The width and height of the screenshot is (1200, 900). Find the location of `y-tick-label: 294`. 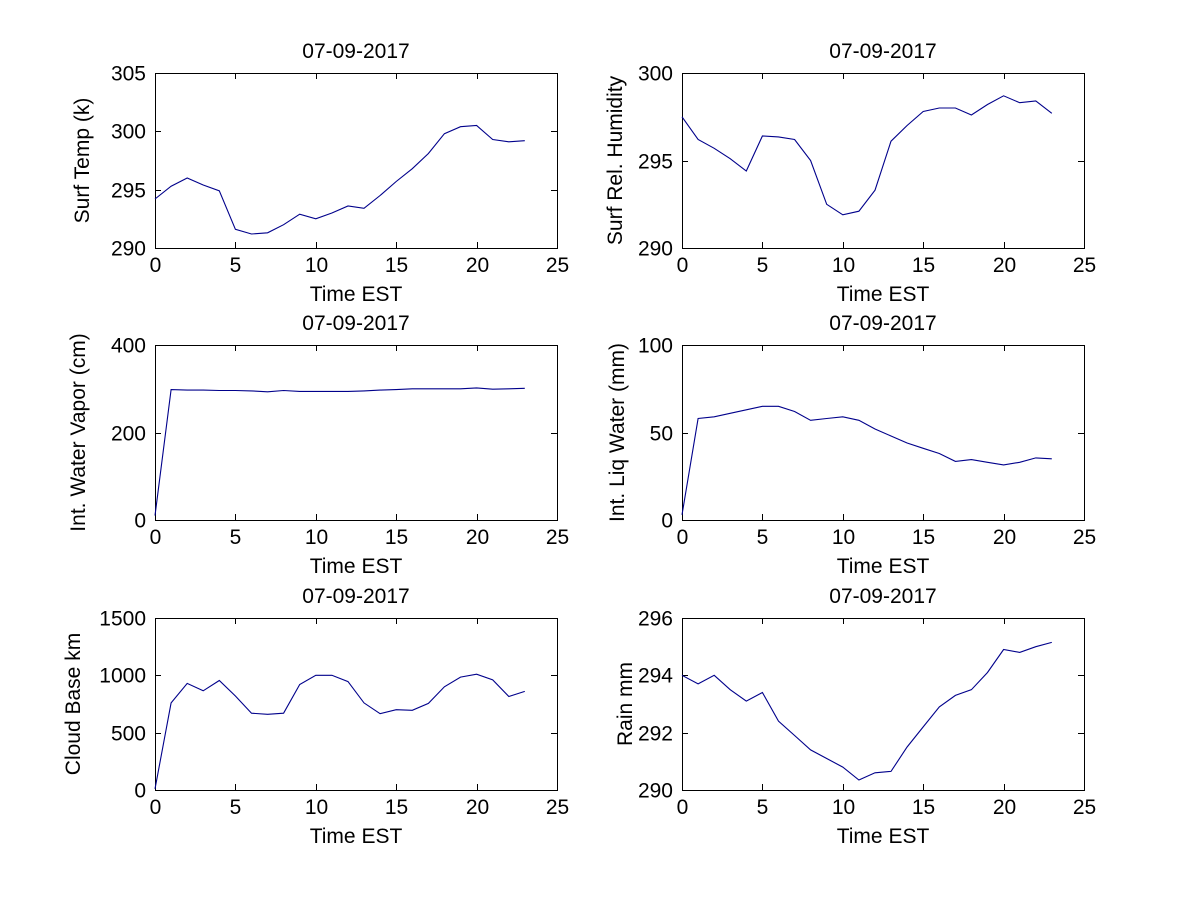

y-tick-label: 294 is located at coordinates (655, 676).